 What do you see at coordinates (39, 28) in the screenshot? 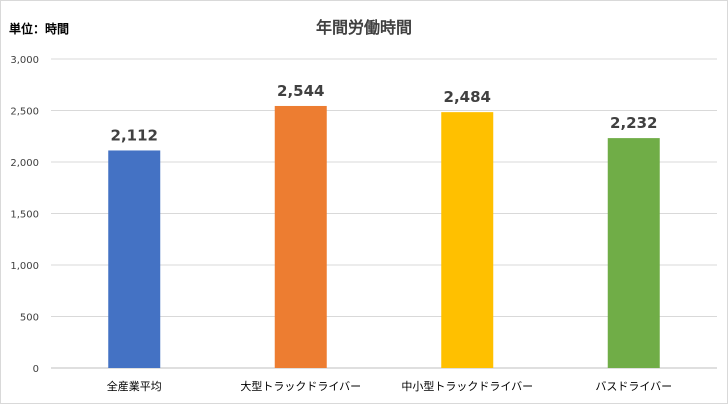
I see `unit-label: 単位：時間` at bounding box center [39, 28].